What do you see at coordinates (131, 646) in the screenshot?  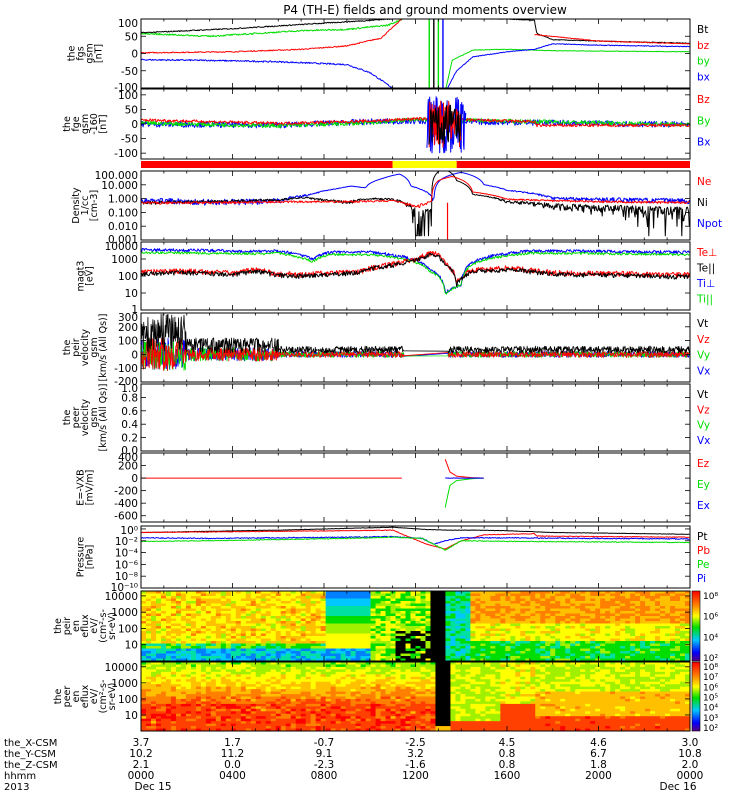 I see `y-tick-label: 10` at bounding box center [131, 646].